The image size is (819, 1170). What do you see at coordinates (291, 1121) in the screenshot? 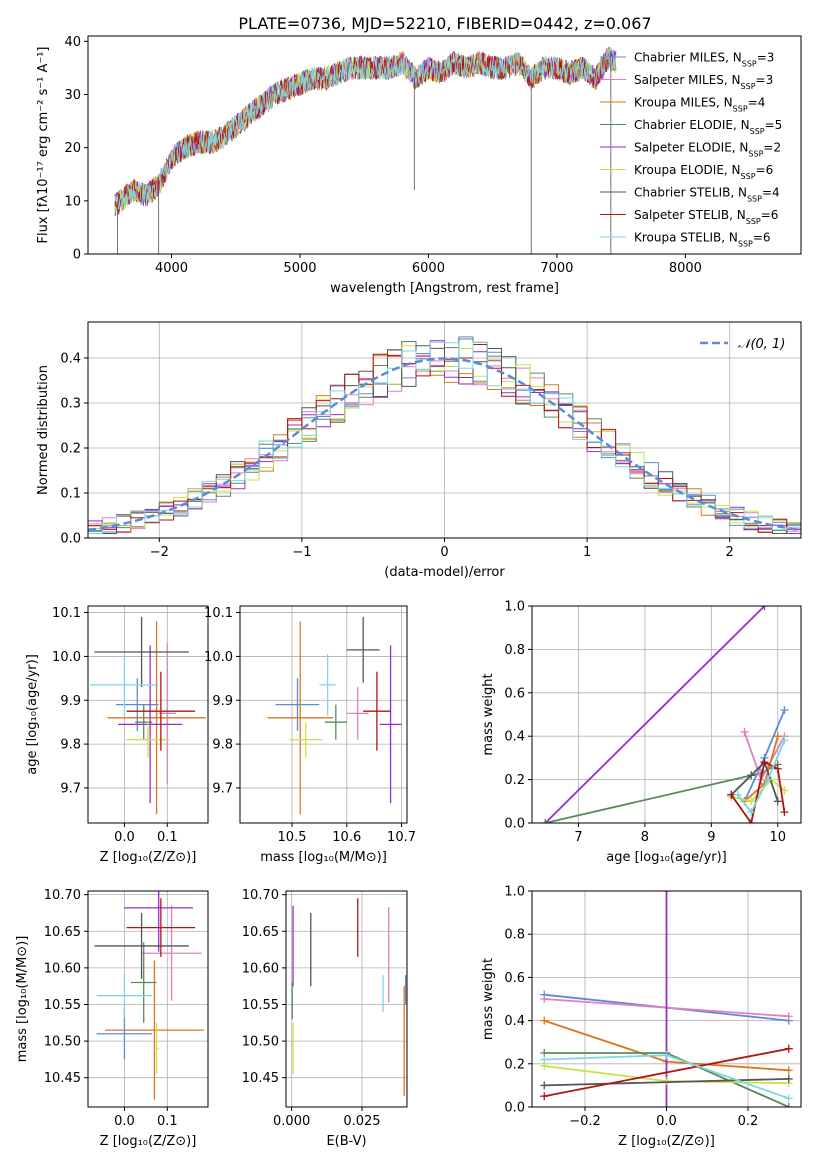
I see `x-tick-label: 0.000` at bounding box center [291, 1121].